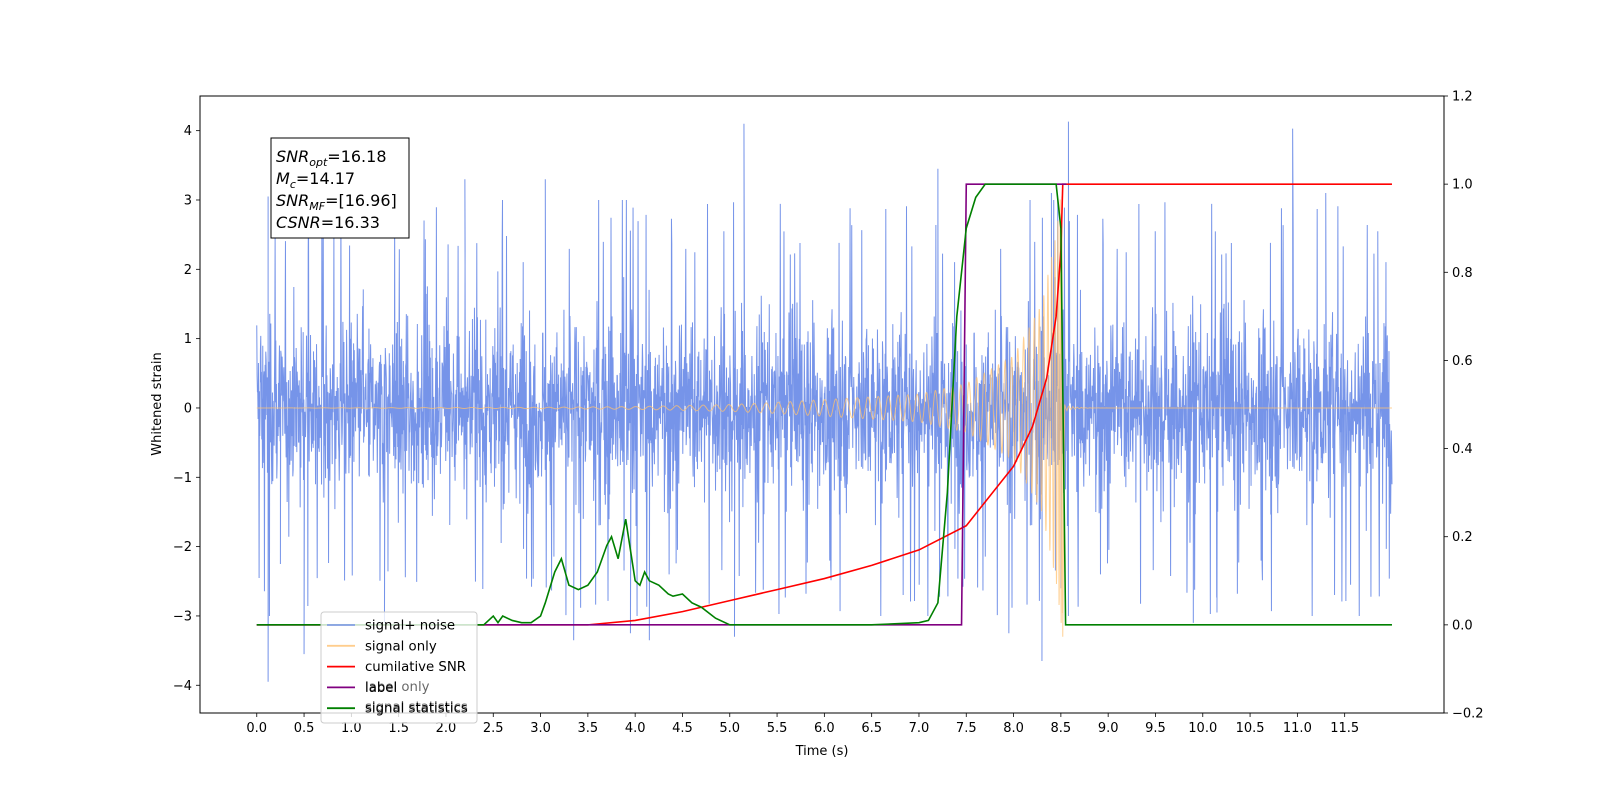 This screenshot has height=800, width=1600. Describe the element at coordinates (182, 686) in the screenshot. I see `y-tick-label: −4` at that location.